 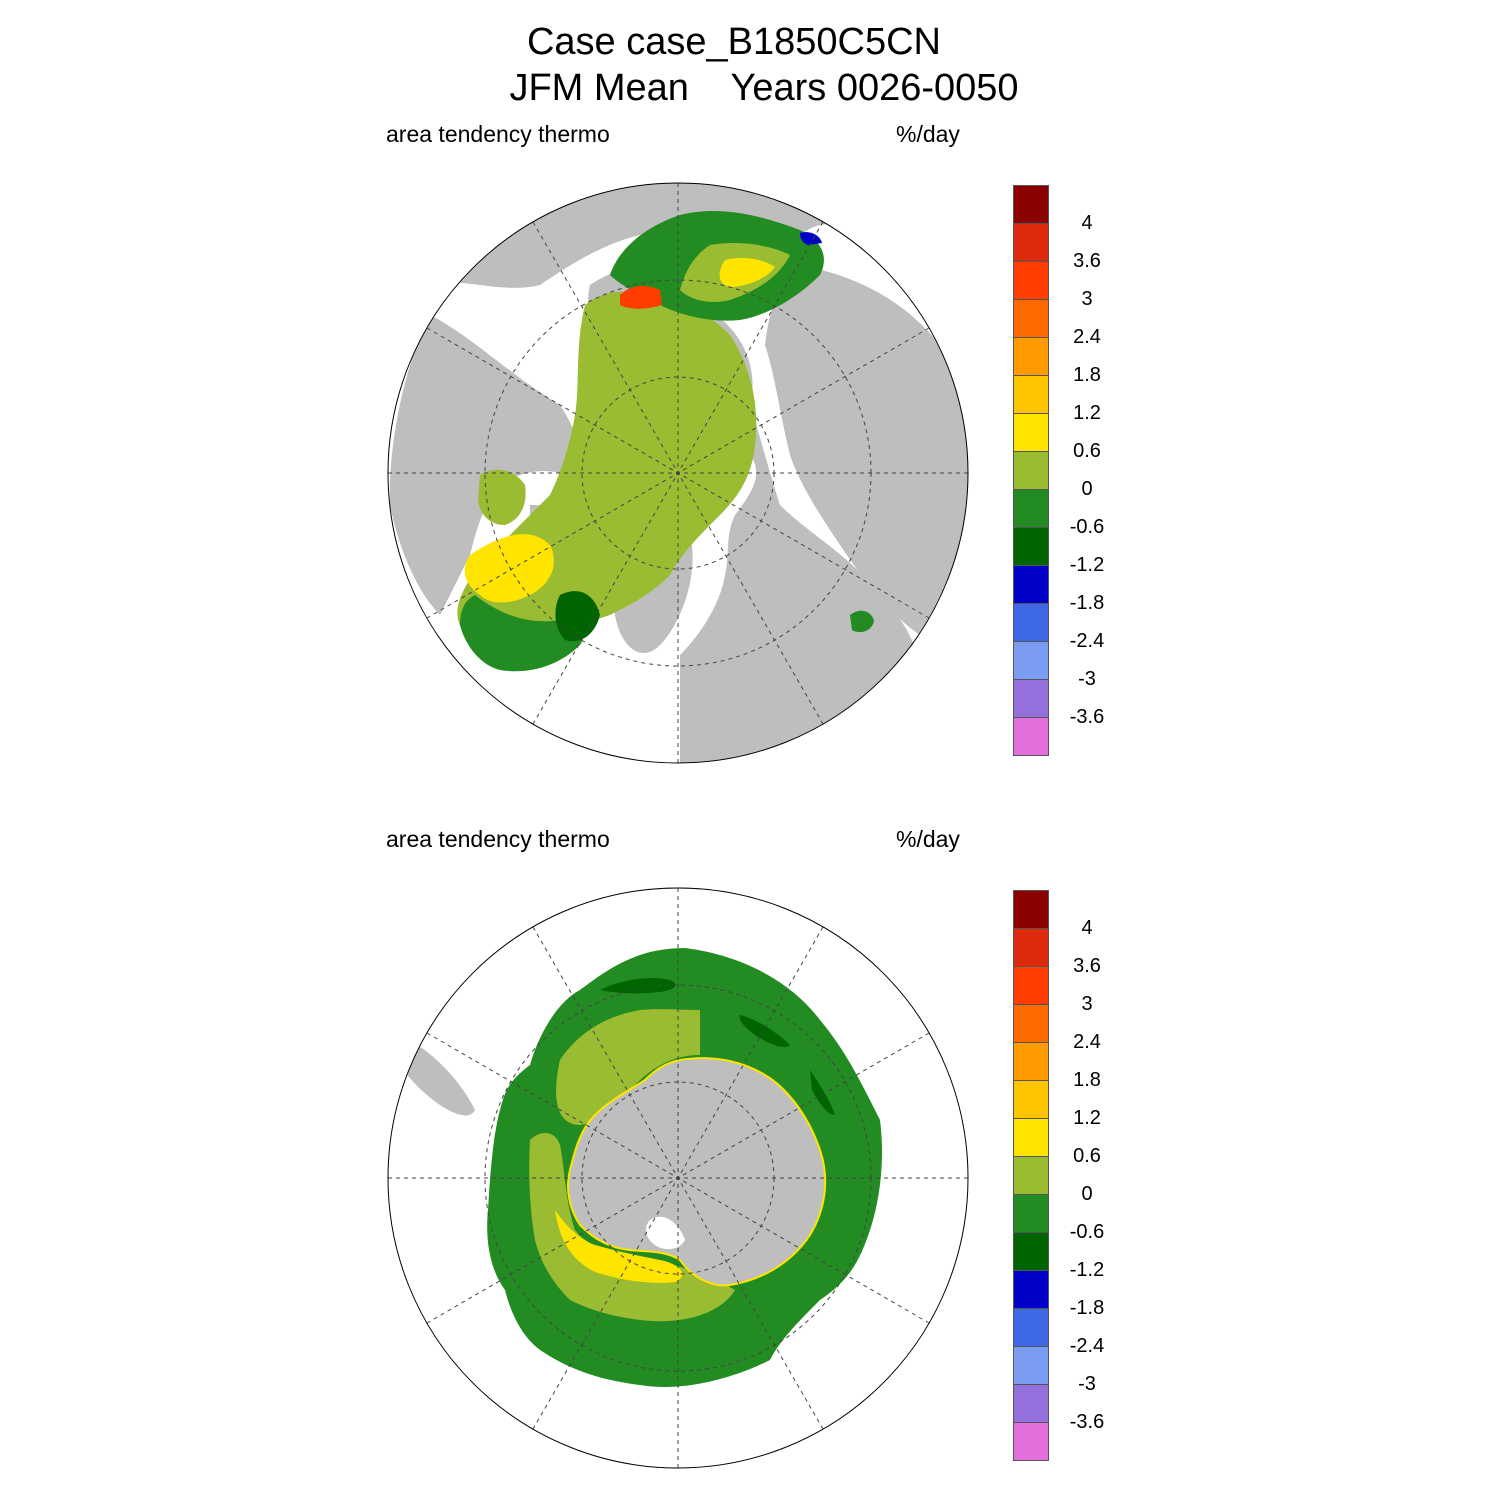 I want to click on north-colorbar-tick-label: 1.8, so click(x=1087, y=375).